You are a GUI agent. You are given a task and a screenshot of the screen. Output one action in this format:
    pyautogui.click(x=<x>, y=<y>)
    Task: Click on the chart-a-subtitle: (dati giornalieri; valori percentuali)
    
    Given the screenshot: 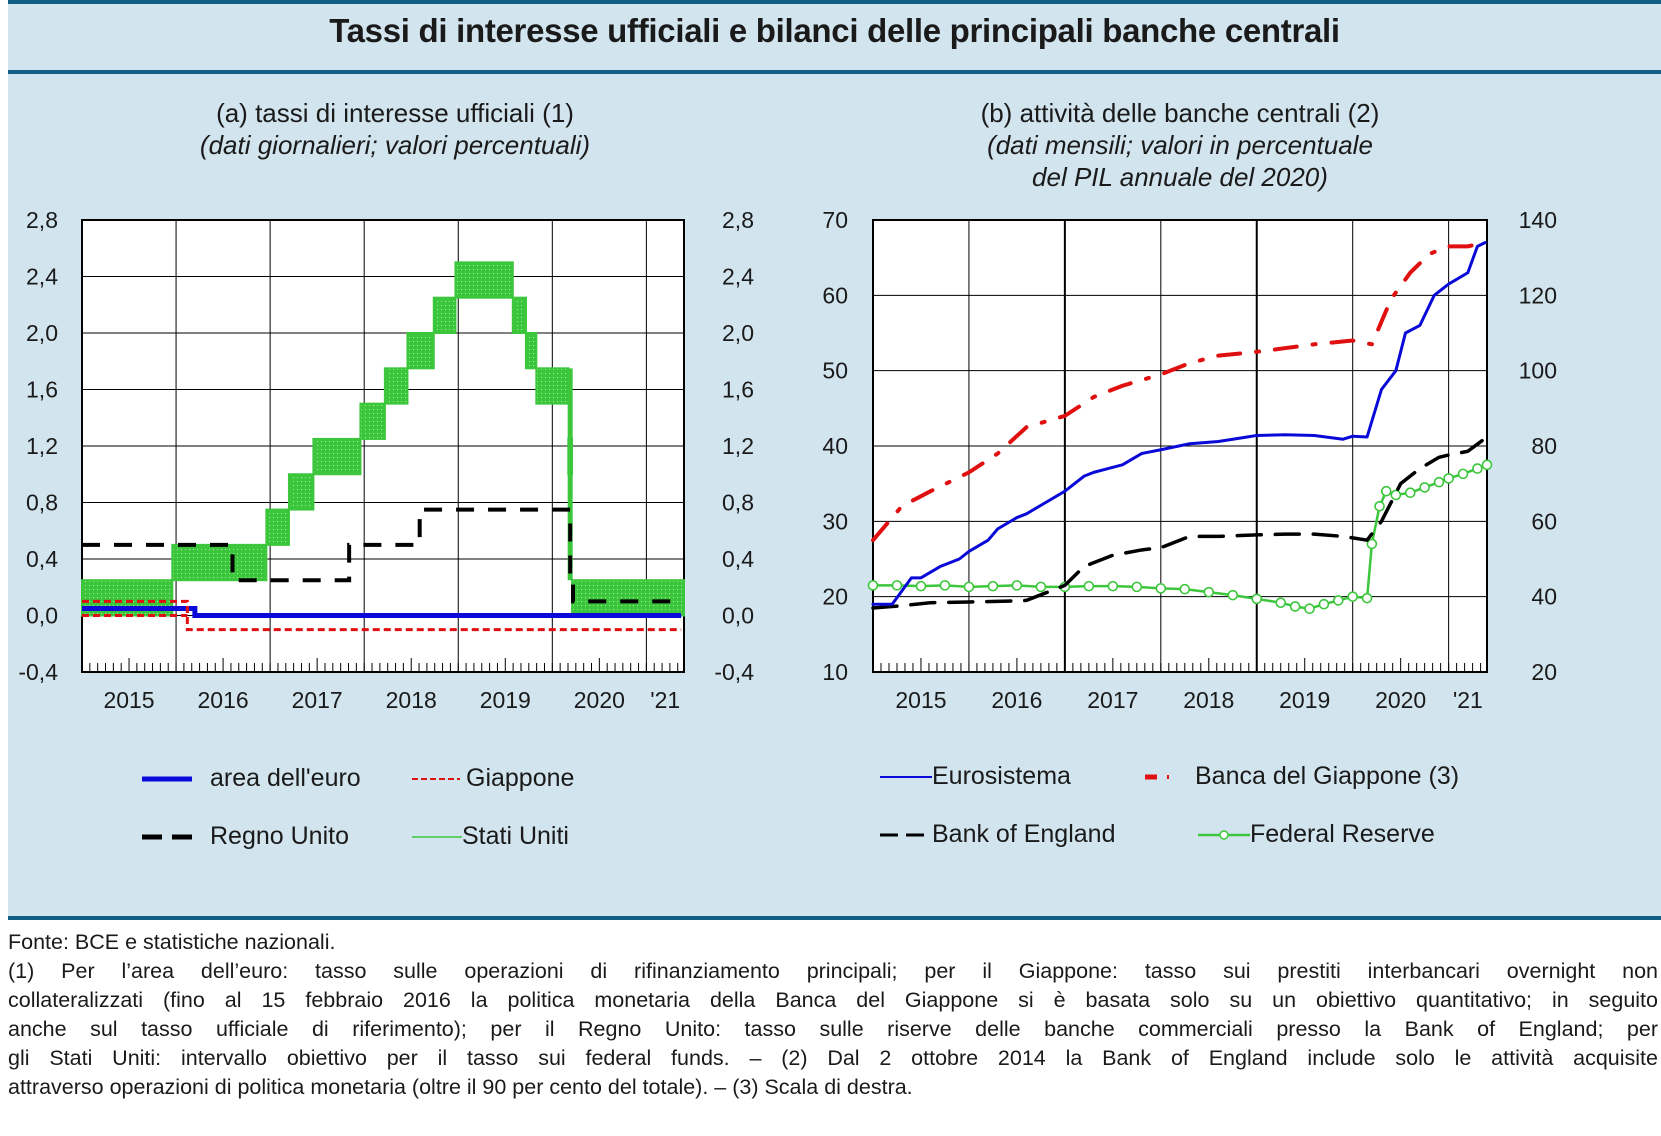 What is the action you would take?
    pyautogui.click(x=395, y=145)
    